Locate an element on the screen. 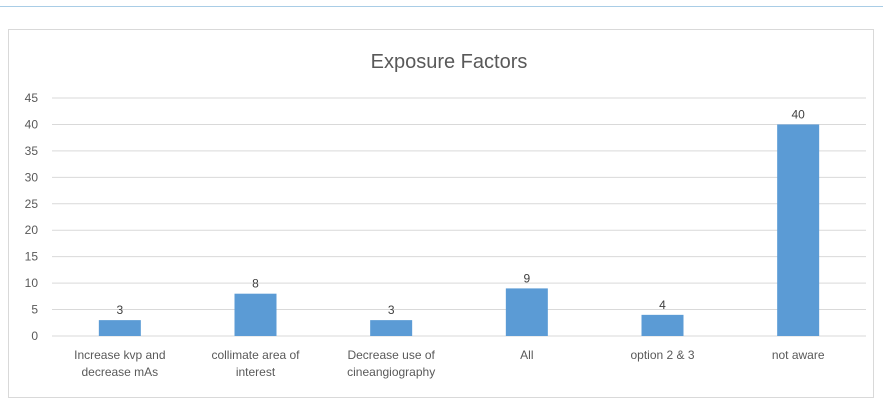  x-tick-label-2: cineangiography is located at coordinates (391, 372).